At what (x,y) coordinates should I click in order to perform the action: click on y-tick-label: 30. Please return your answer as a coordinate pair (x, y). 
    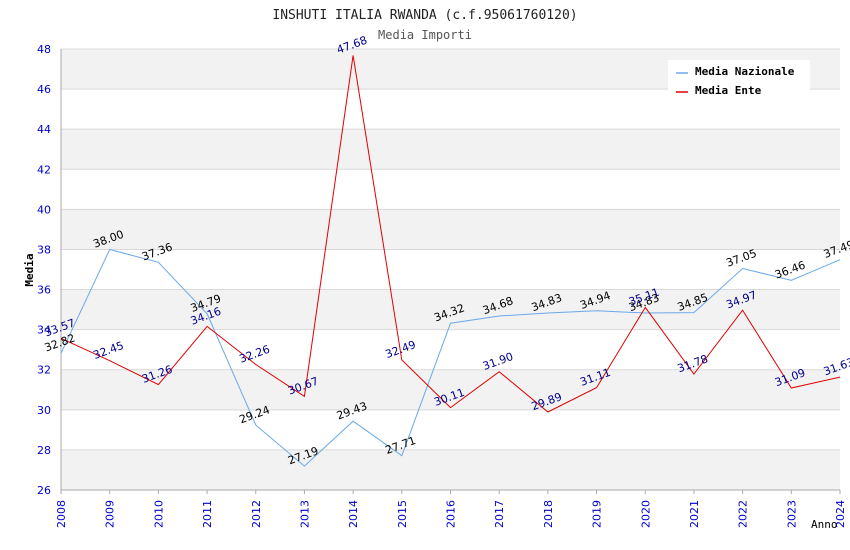
    Looking at the image, I should click on (44, 410).